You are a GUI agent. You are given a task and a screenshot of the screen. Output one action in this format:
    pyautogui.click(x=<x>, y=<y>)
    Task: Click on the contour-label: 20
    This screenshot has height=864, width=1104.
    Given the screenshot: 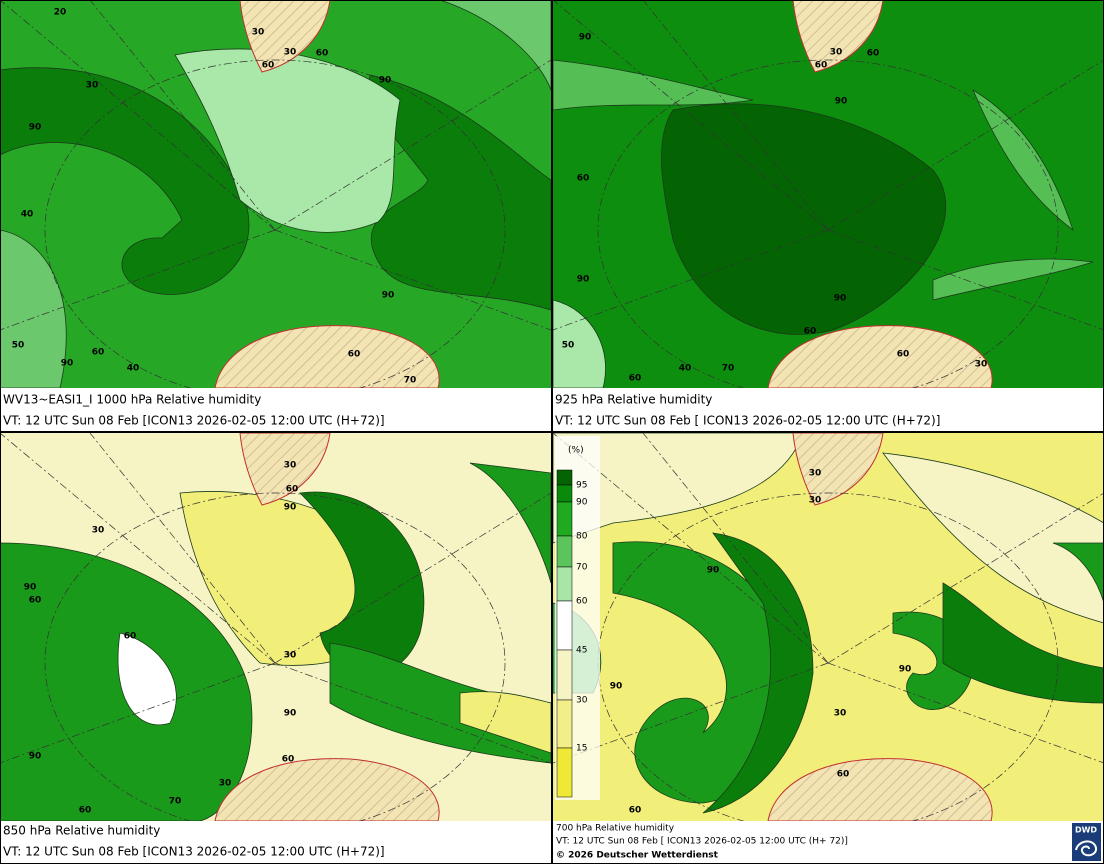 What is the action you would take?
    pyautogui.click(x=60, y=13)
    